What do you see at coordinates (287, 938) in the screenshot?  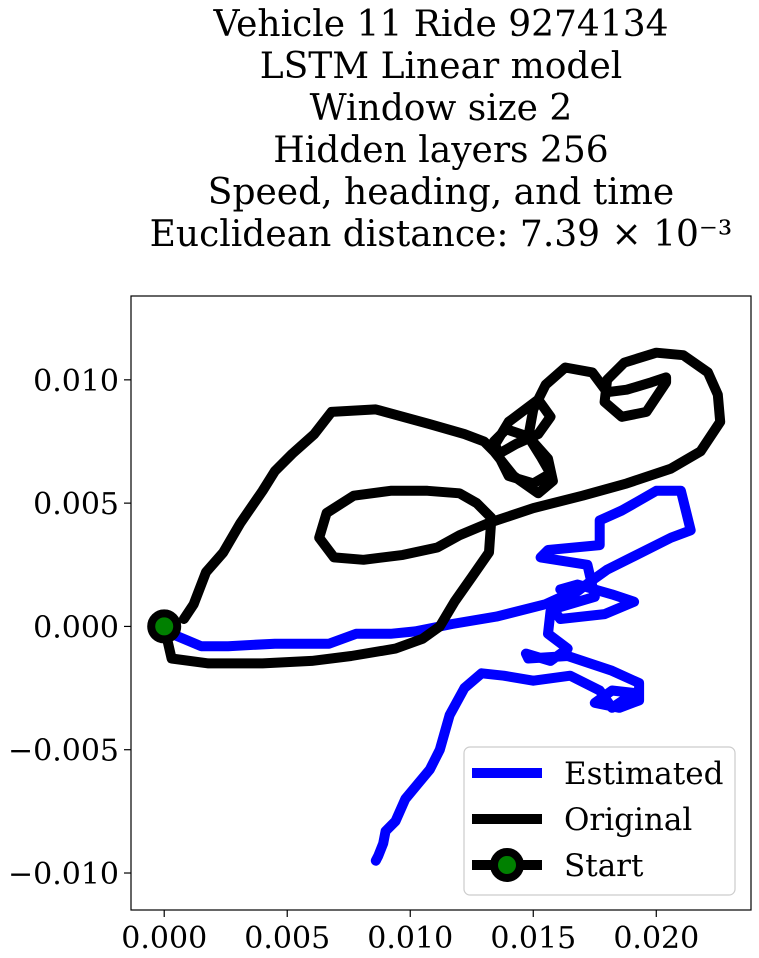 I see `x-tick-label: 0.005` at bounding box center [287, 938].